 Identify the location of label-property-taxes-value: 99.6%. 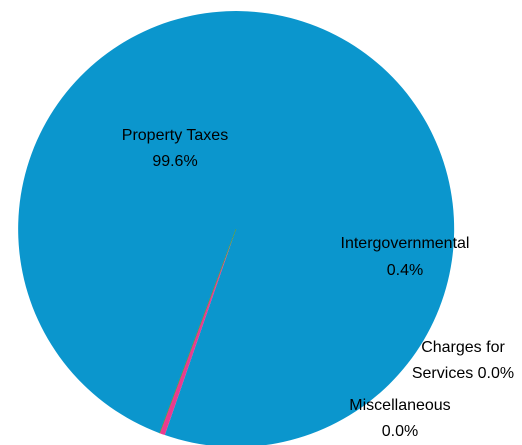
(174, 161).